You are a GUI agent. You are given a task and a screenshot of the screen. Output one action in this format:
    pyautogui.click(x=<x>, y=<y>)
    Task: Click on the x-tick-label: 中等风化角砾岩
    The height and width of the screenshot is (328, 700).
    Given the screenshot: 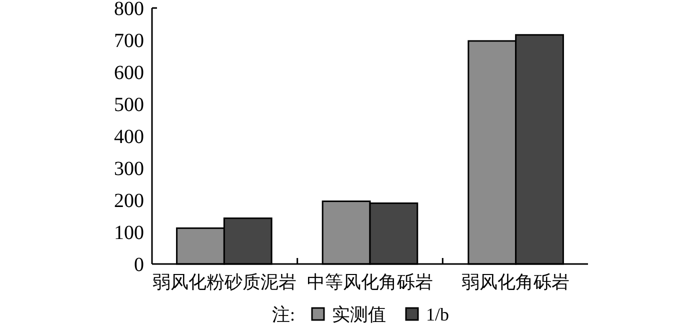 What is the action you would take?
    pyautogui.click(x=370, y=282)
    